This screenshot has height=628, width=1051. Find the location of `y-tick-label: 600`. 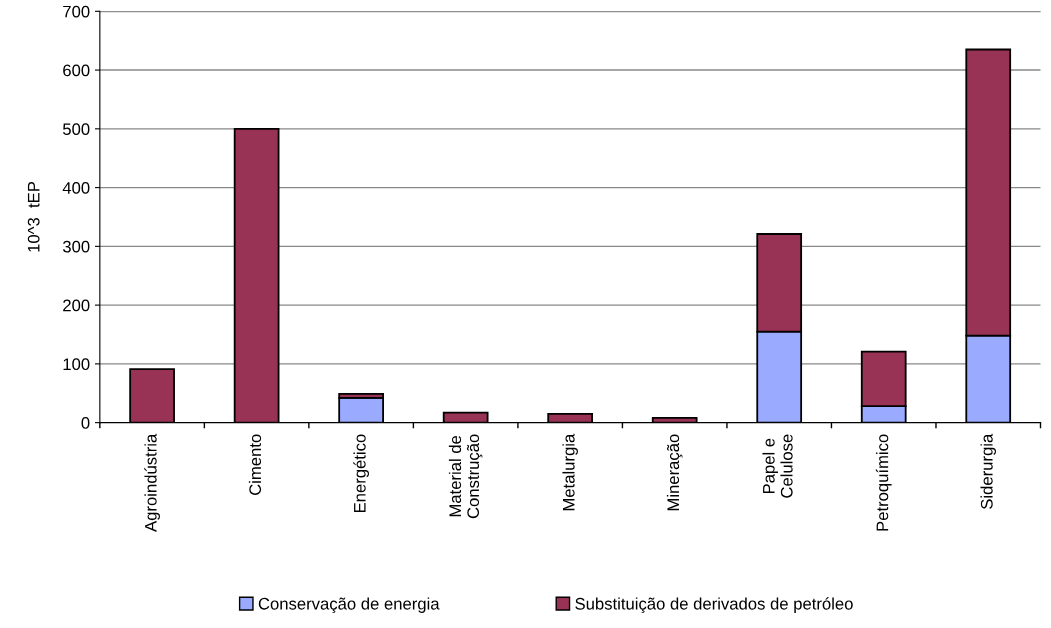

y-tick-label: 600 is located at coordinates (76, 70).